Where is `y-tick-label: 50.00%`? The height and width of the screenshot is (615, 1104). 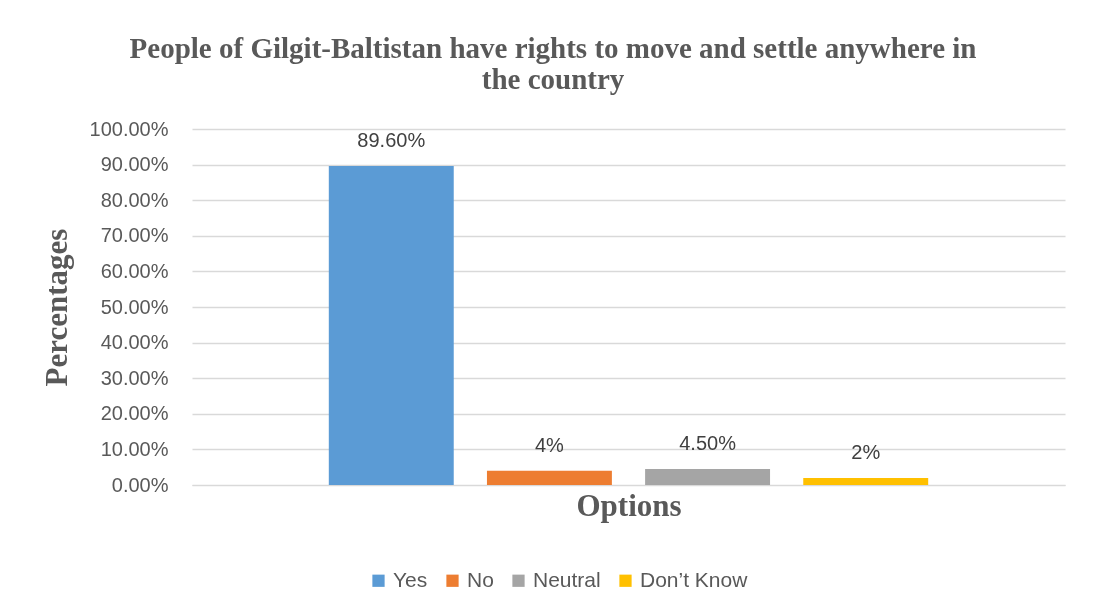 y-tick-label: 50.00% is located at coordinates (134, 306).